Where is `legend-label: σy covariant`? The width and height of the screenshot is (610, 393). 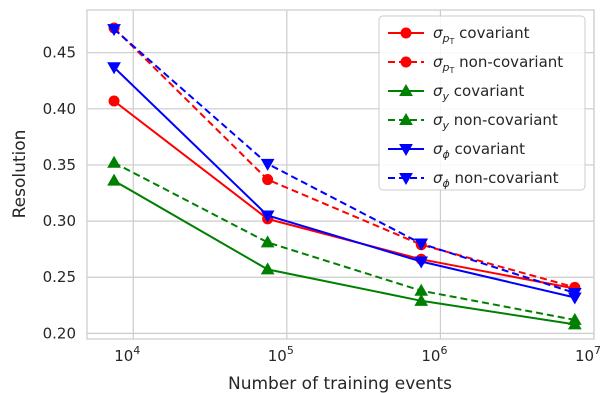 legend-label: σy covariant is located at coordinates (478, 92).